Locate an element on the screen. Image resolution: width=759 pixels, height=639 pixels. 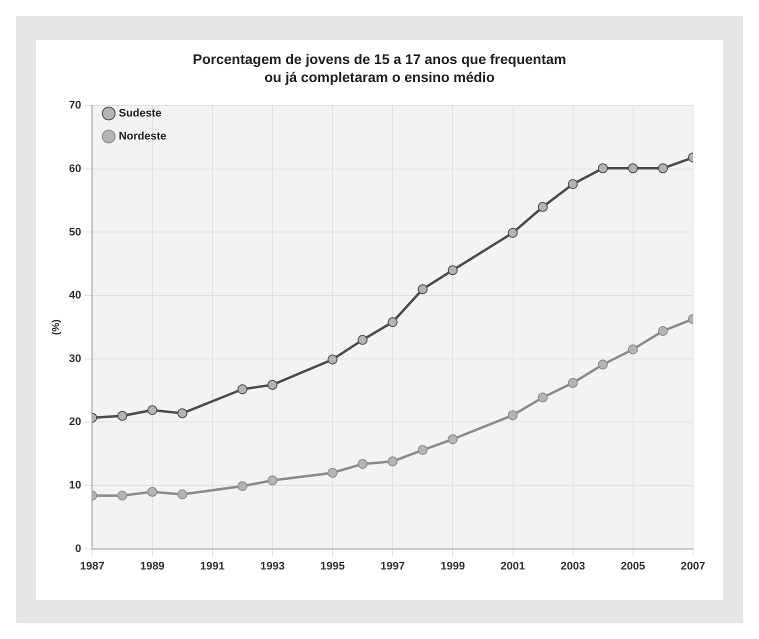
y-tick-label: 0 is located at coordinates (78, 548).